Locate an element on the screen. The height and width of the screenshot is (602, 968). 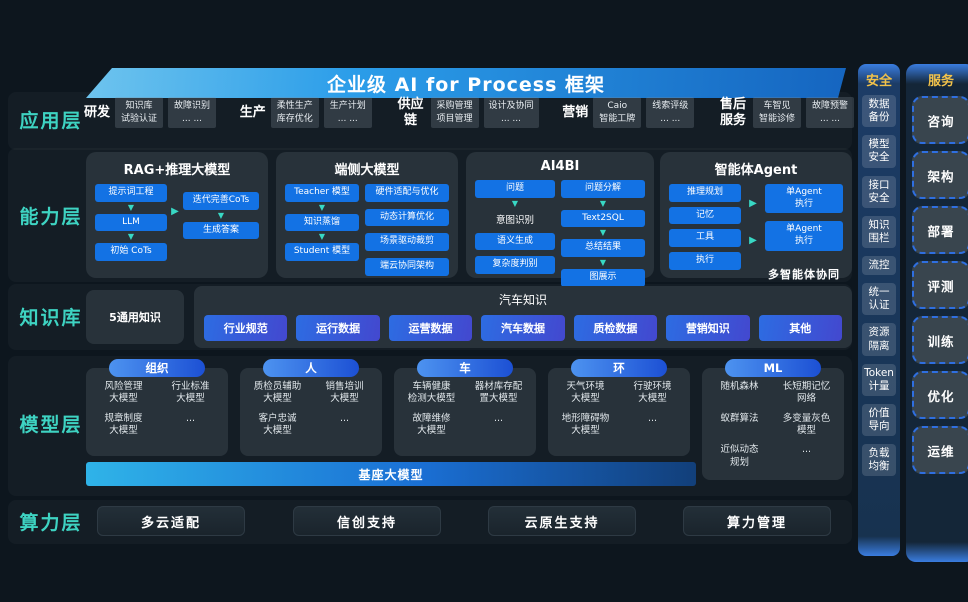
layer-label-model: 模型层 is located at coordinates (51, 425).